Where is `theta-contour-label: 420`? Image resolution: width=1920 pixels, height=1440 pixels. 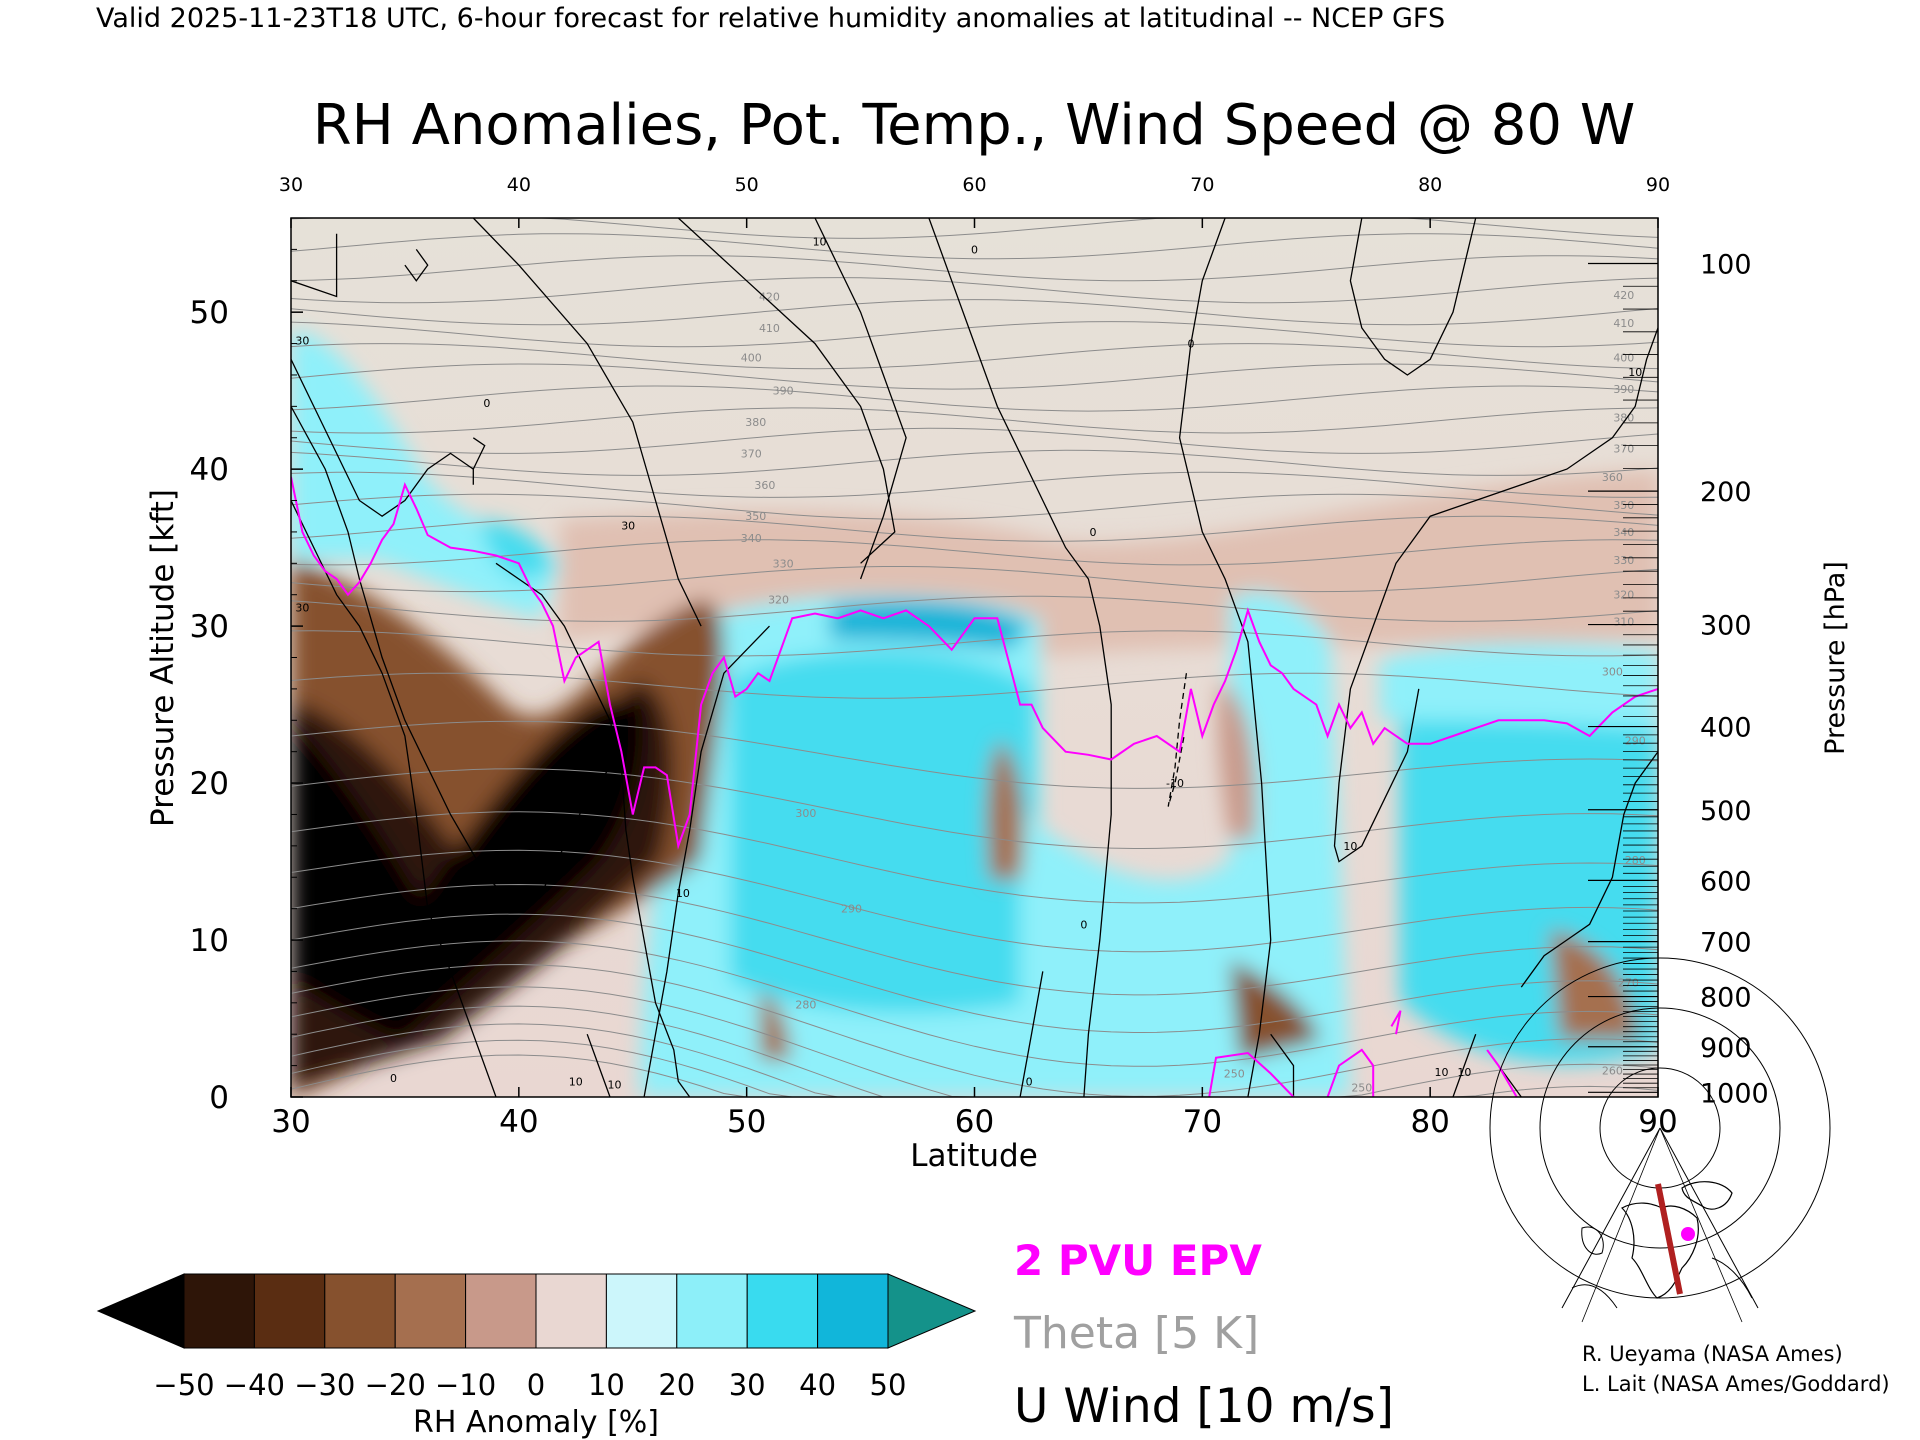
theta-contour-label: 420 is located at coordinates (769, 296).